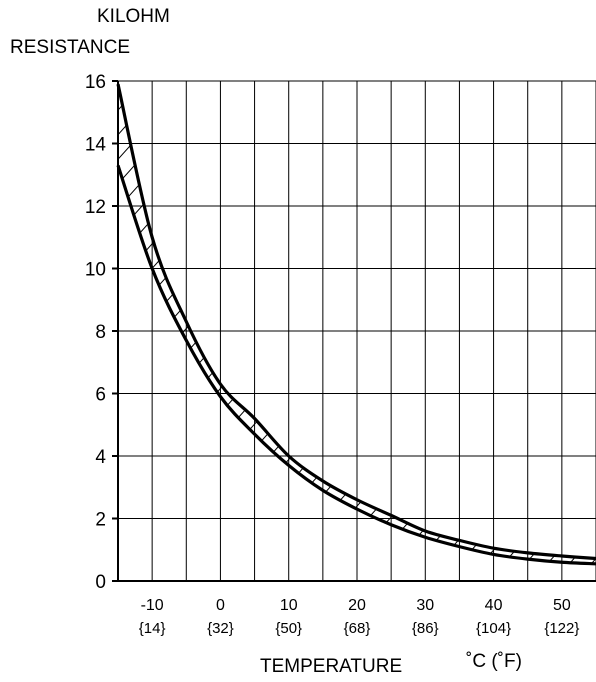  What do you see at coordinates (70, 47) in the screenshot?
I see `y-axis-label-line-2: RESISTANCE` at bounding box center [70, 47].